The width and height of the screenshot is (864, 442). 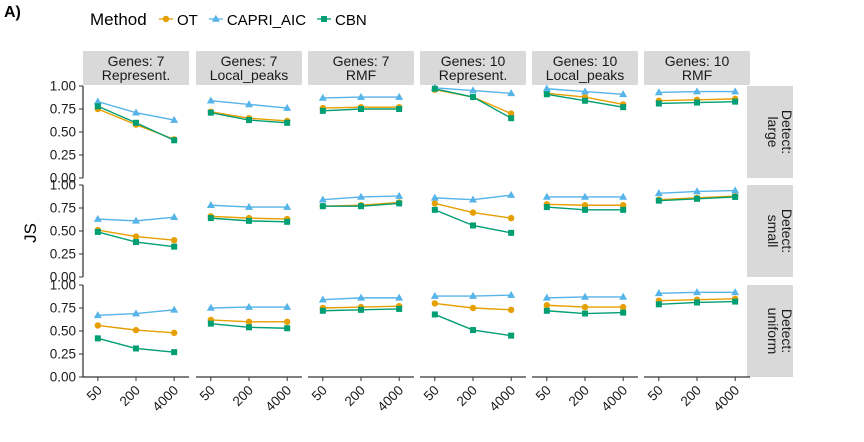 What do you see at coordinates (773, 231) in the screenshot?
I see `row-strip-label: small` at bounding box center [773, 231].